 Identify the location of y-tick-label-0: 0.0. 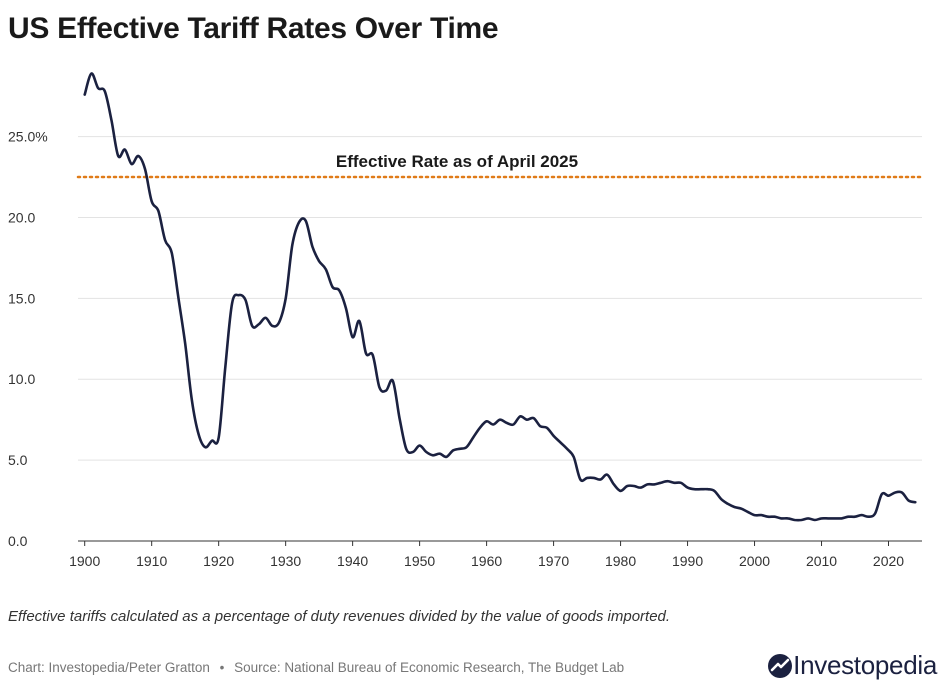
(18, 541).